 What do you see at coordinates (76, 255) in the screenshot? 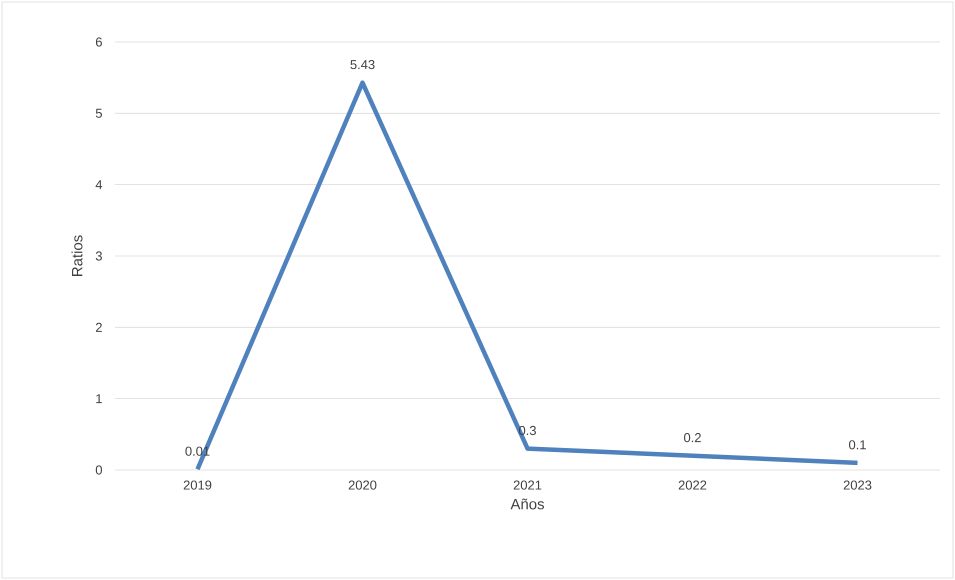
I see `y-axis-title: Ratios` at bounding box center [76, 255].